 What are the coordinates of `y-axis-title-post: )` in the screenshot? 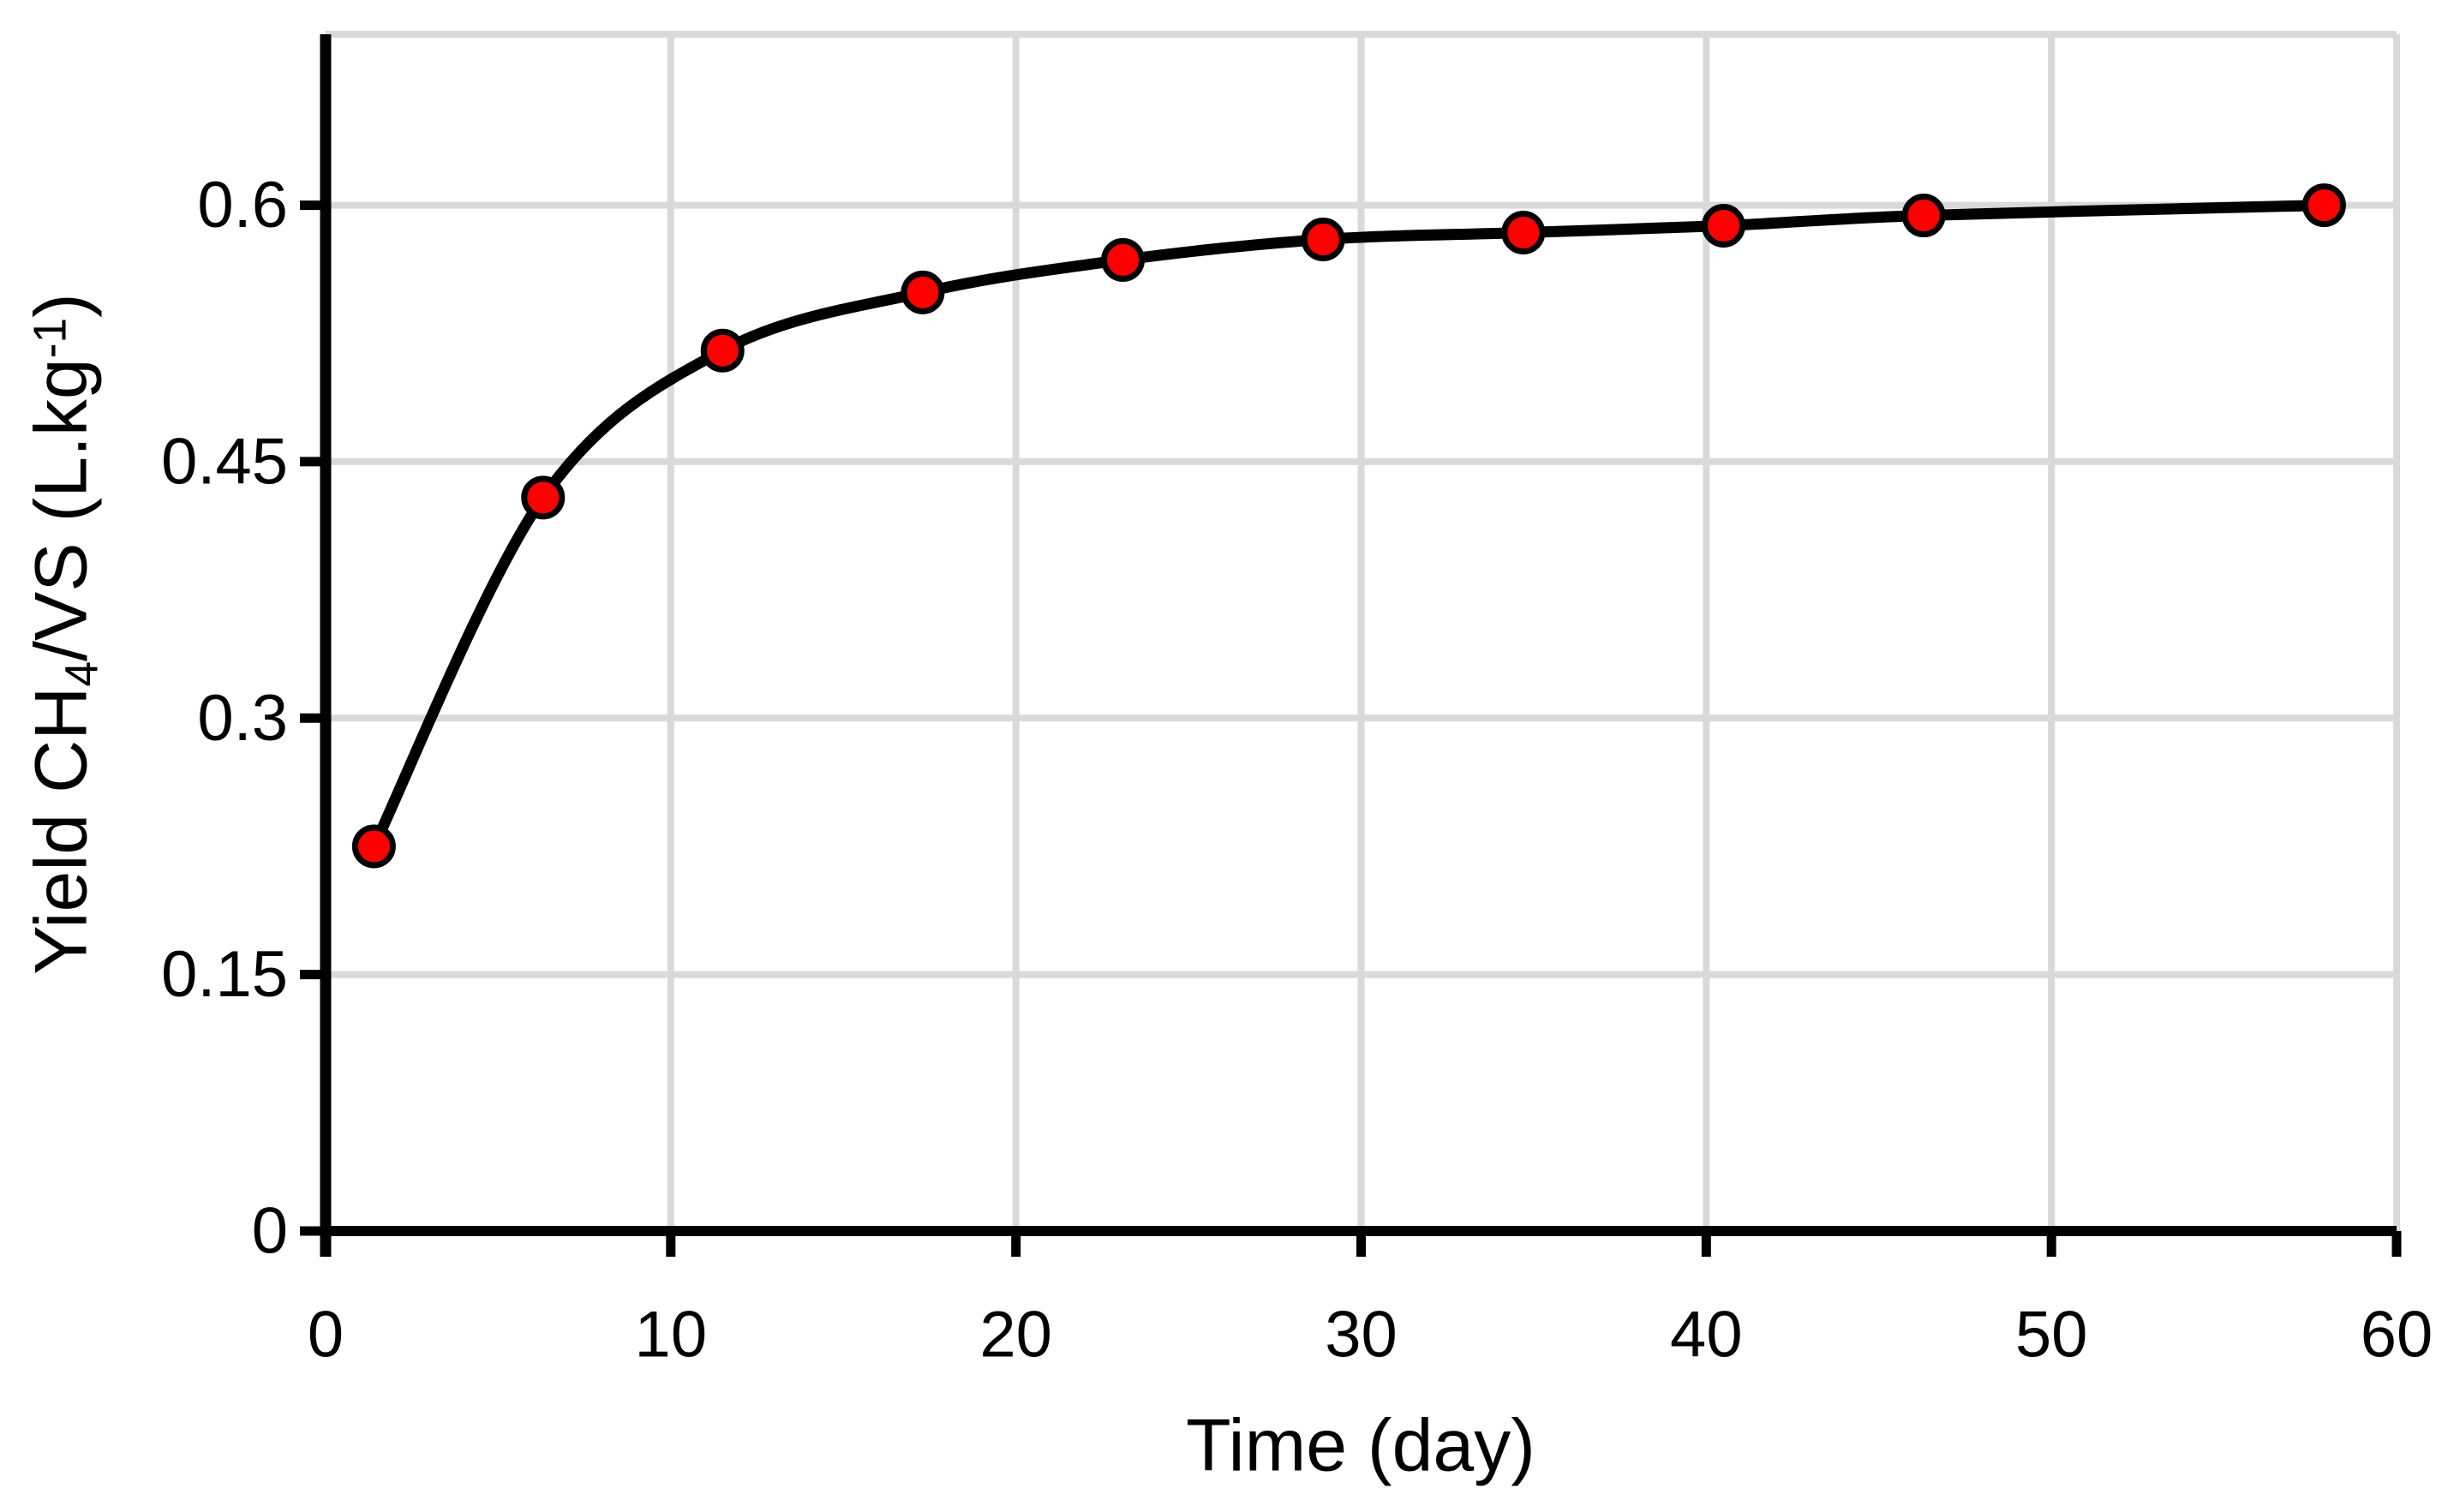 It's located at (61, 305).